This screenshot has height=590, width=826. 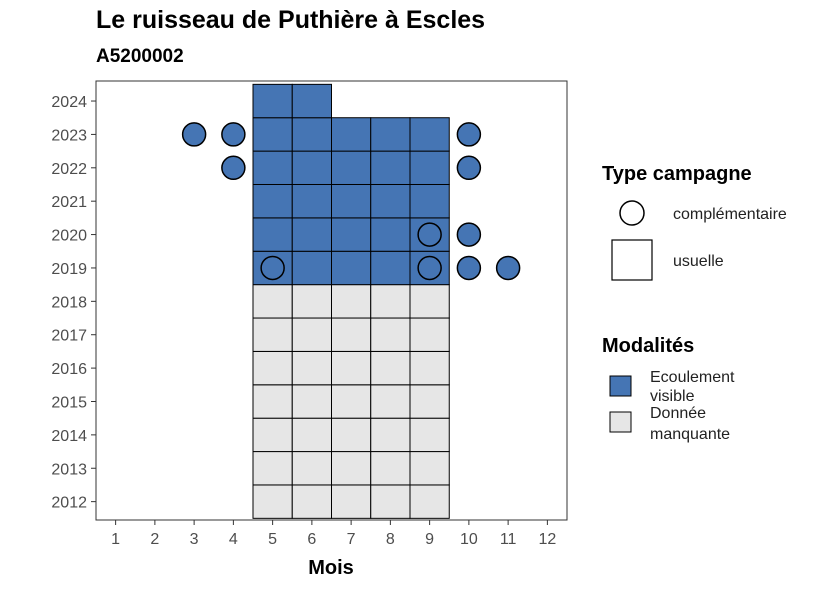 What do you see at coordinates (692, 377) in the screenshot?
I see `legend-modality-ecoulement-line1: Ecoulement` at bounding box center [692, 377].